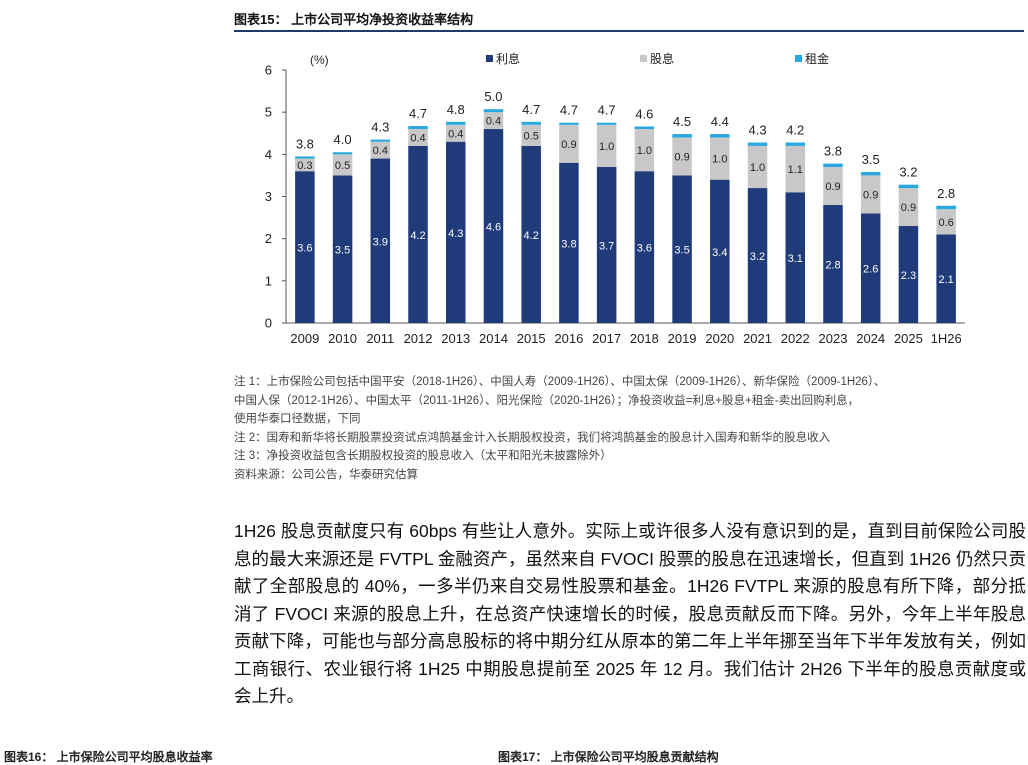  What do you see at coordinates (455, 338) in the screenshot?
I see `x-tick-label: 2013` at bounding box center [455, 338].